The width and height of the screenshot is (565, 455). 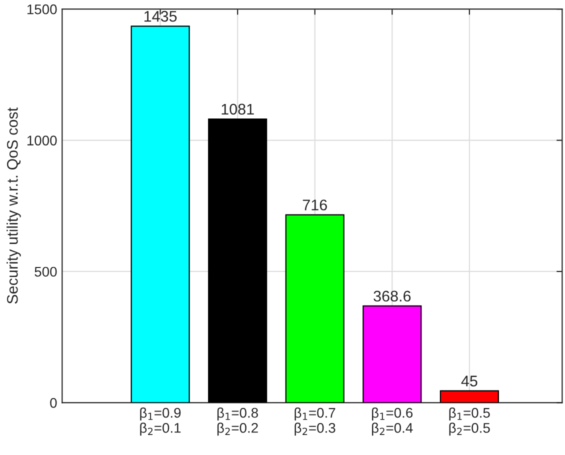 What do you see at coordinates (160, 422) in the screenshot?
I see `x-tick-label: β$_{1}$=0.9 β$_{2}$=0.1` at bounding box center [160, 422].